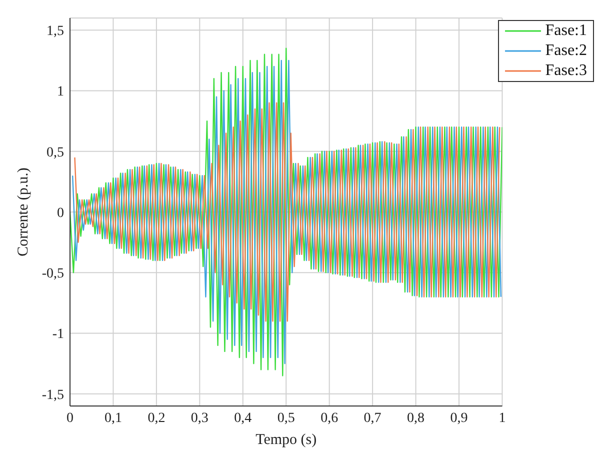  I want to click on y-tick-label: 0, so click(60, 213).